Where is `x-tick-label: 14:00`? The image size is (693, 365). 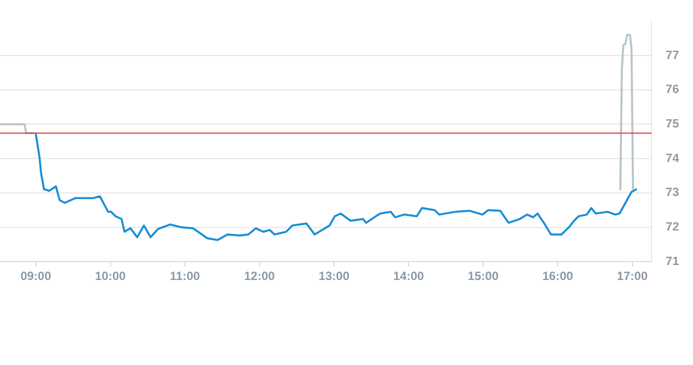 x-tick-label: 14:00 is located at coordinates (408, 276).